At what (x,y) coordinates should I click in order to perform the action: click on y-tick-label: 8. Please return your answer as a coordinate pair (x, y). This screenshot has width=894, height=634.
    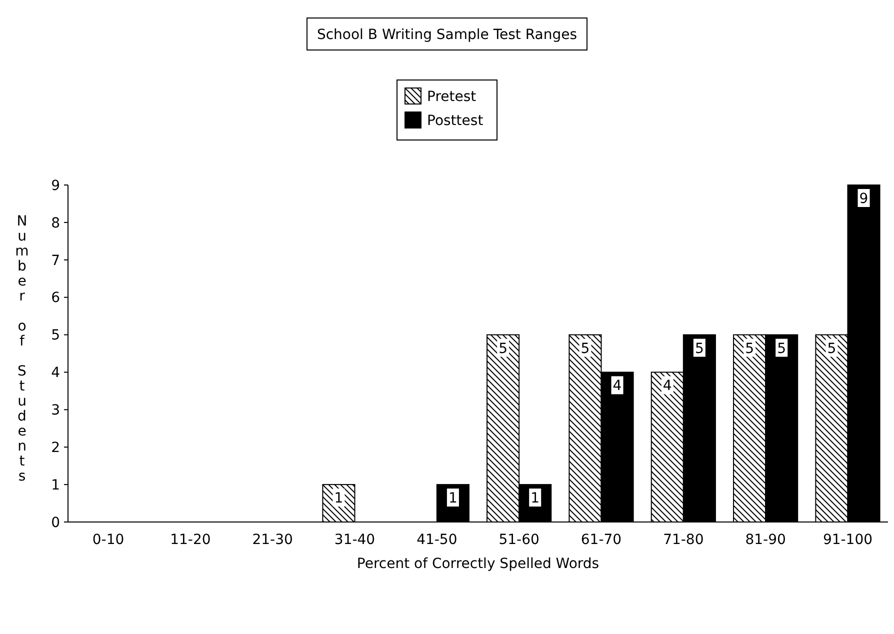
    Looking at the image, I should click on (55, 223).